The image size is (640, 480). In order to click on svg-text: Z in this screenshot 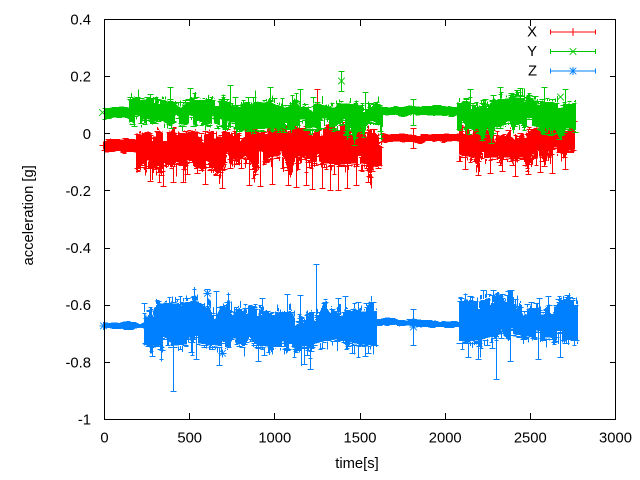, I will do `click(532, 72)`.